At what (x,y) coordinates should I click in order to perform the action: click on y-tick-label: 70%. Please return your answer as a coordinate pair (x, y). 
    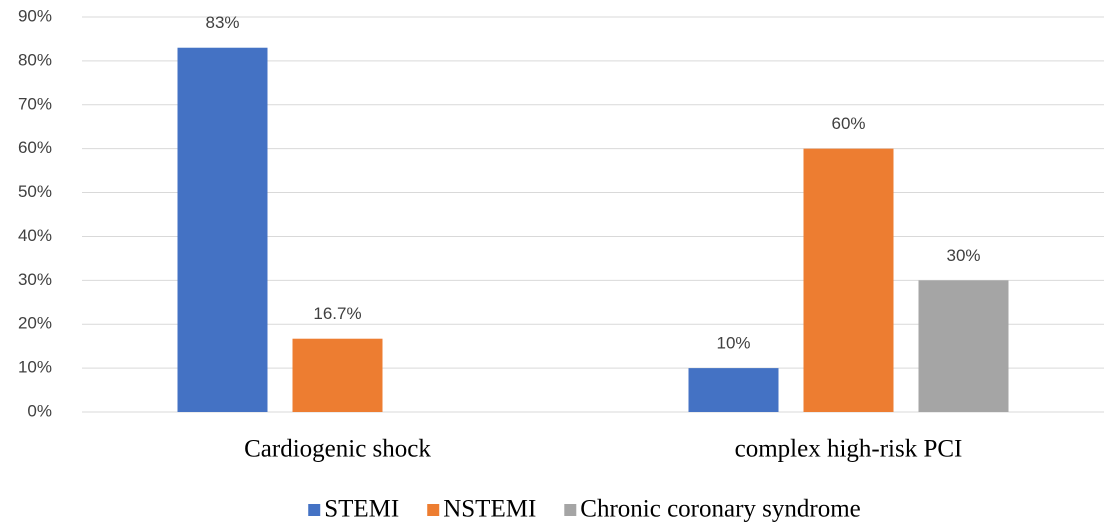
    Looking at the image, I should click on (35, 103).